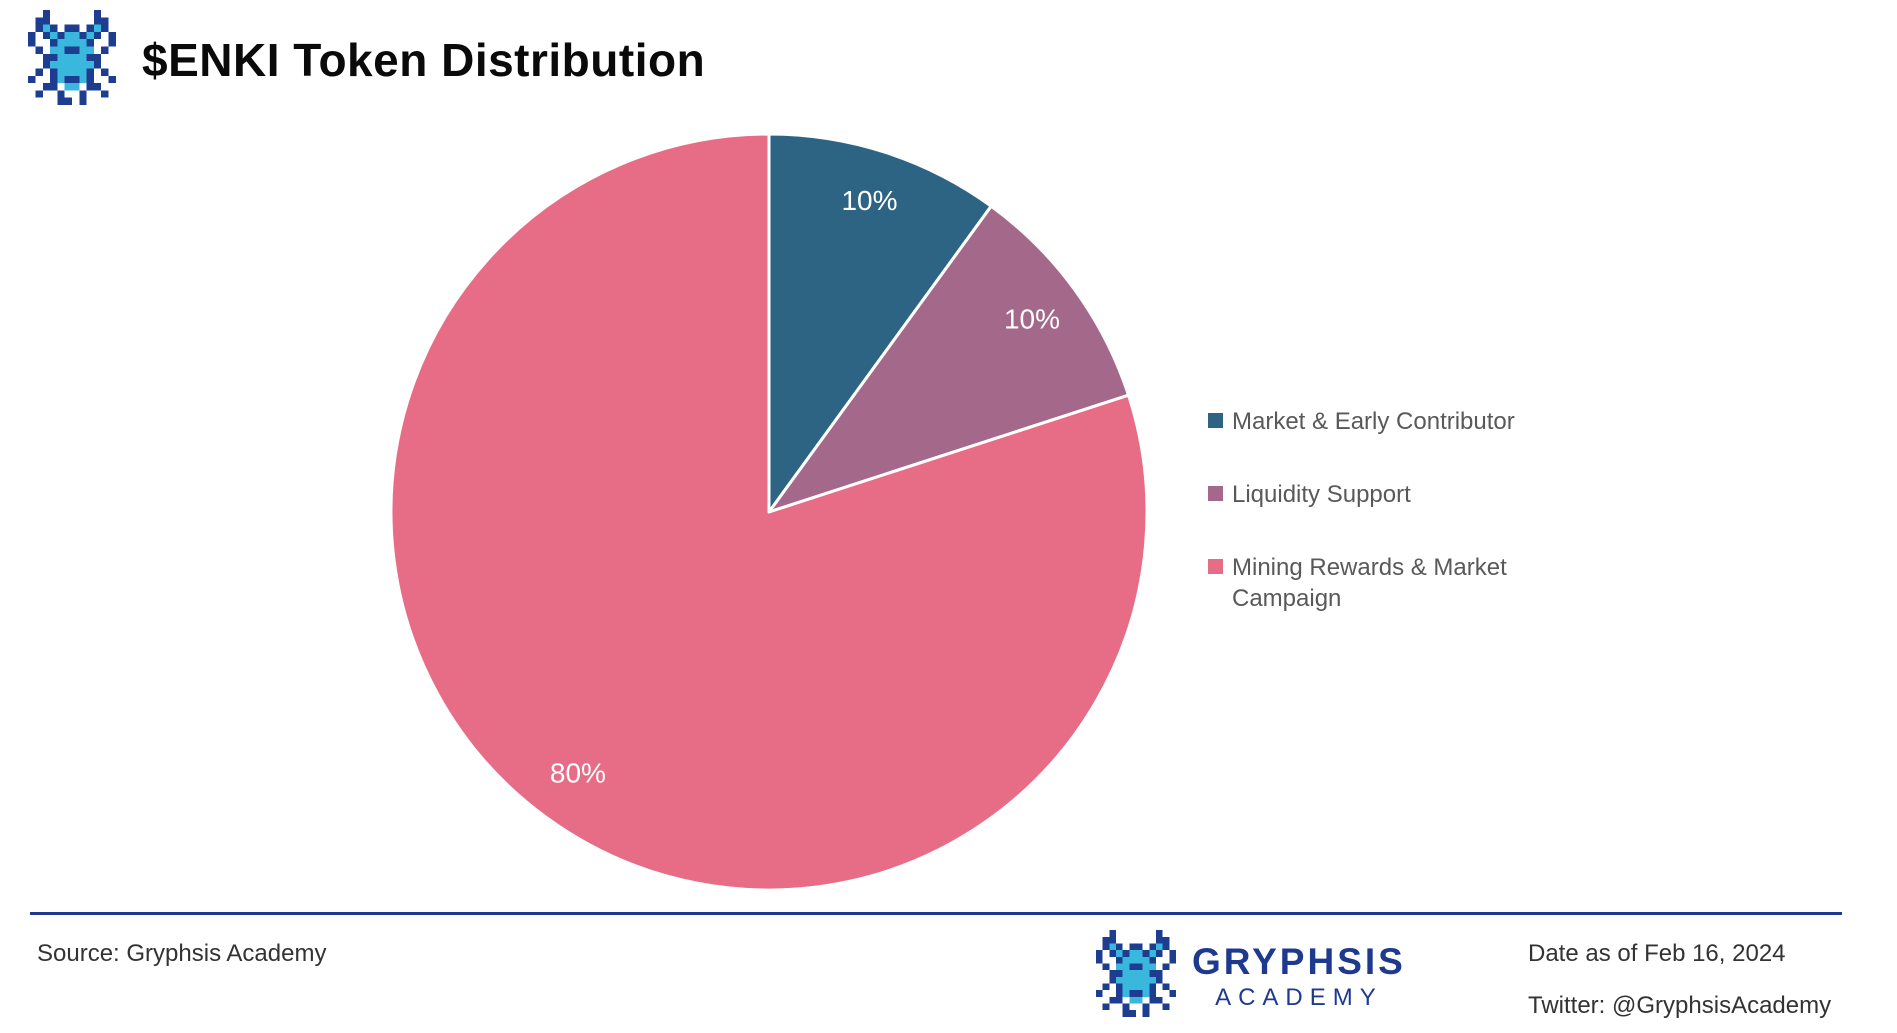  What do you see at coordinates (869, 200) in the screenshot?
I see `pie-slice-label-0: 10%` at bounding box center [869, 200].